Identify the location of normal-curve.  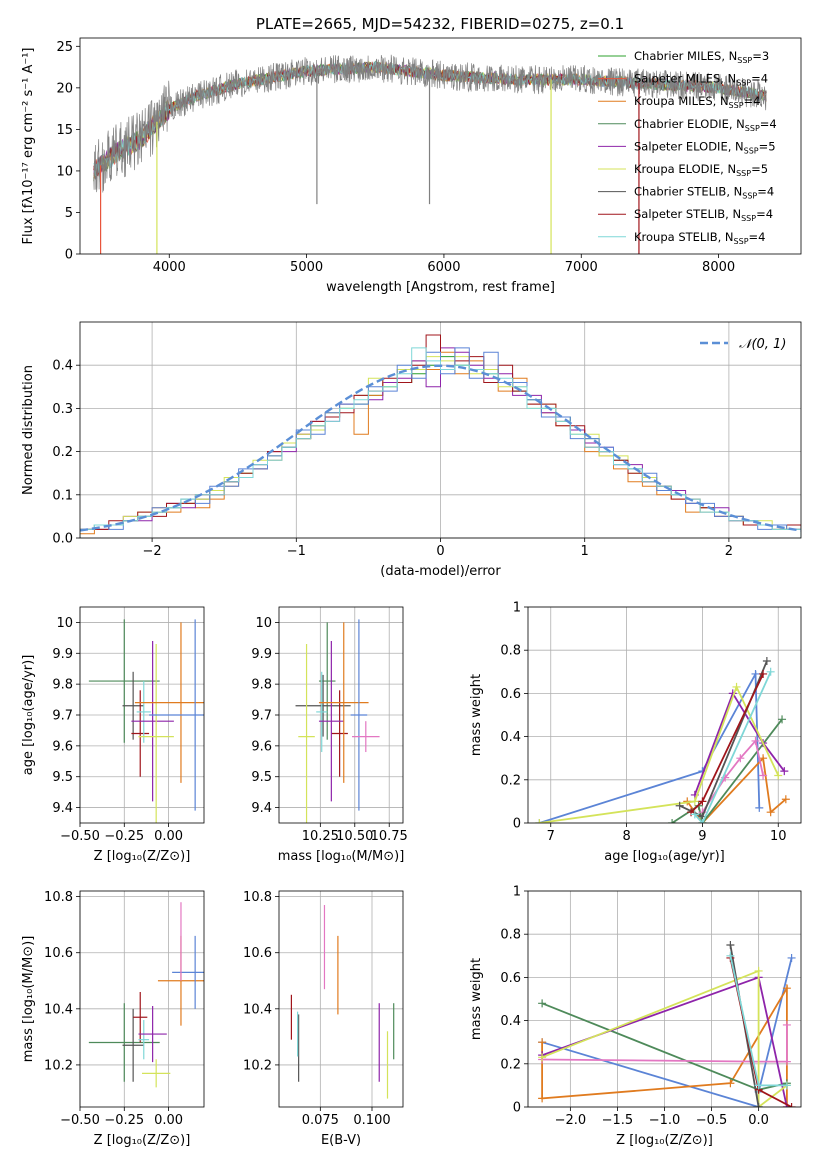
(440, 448).